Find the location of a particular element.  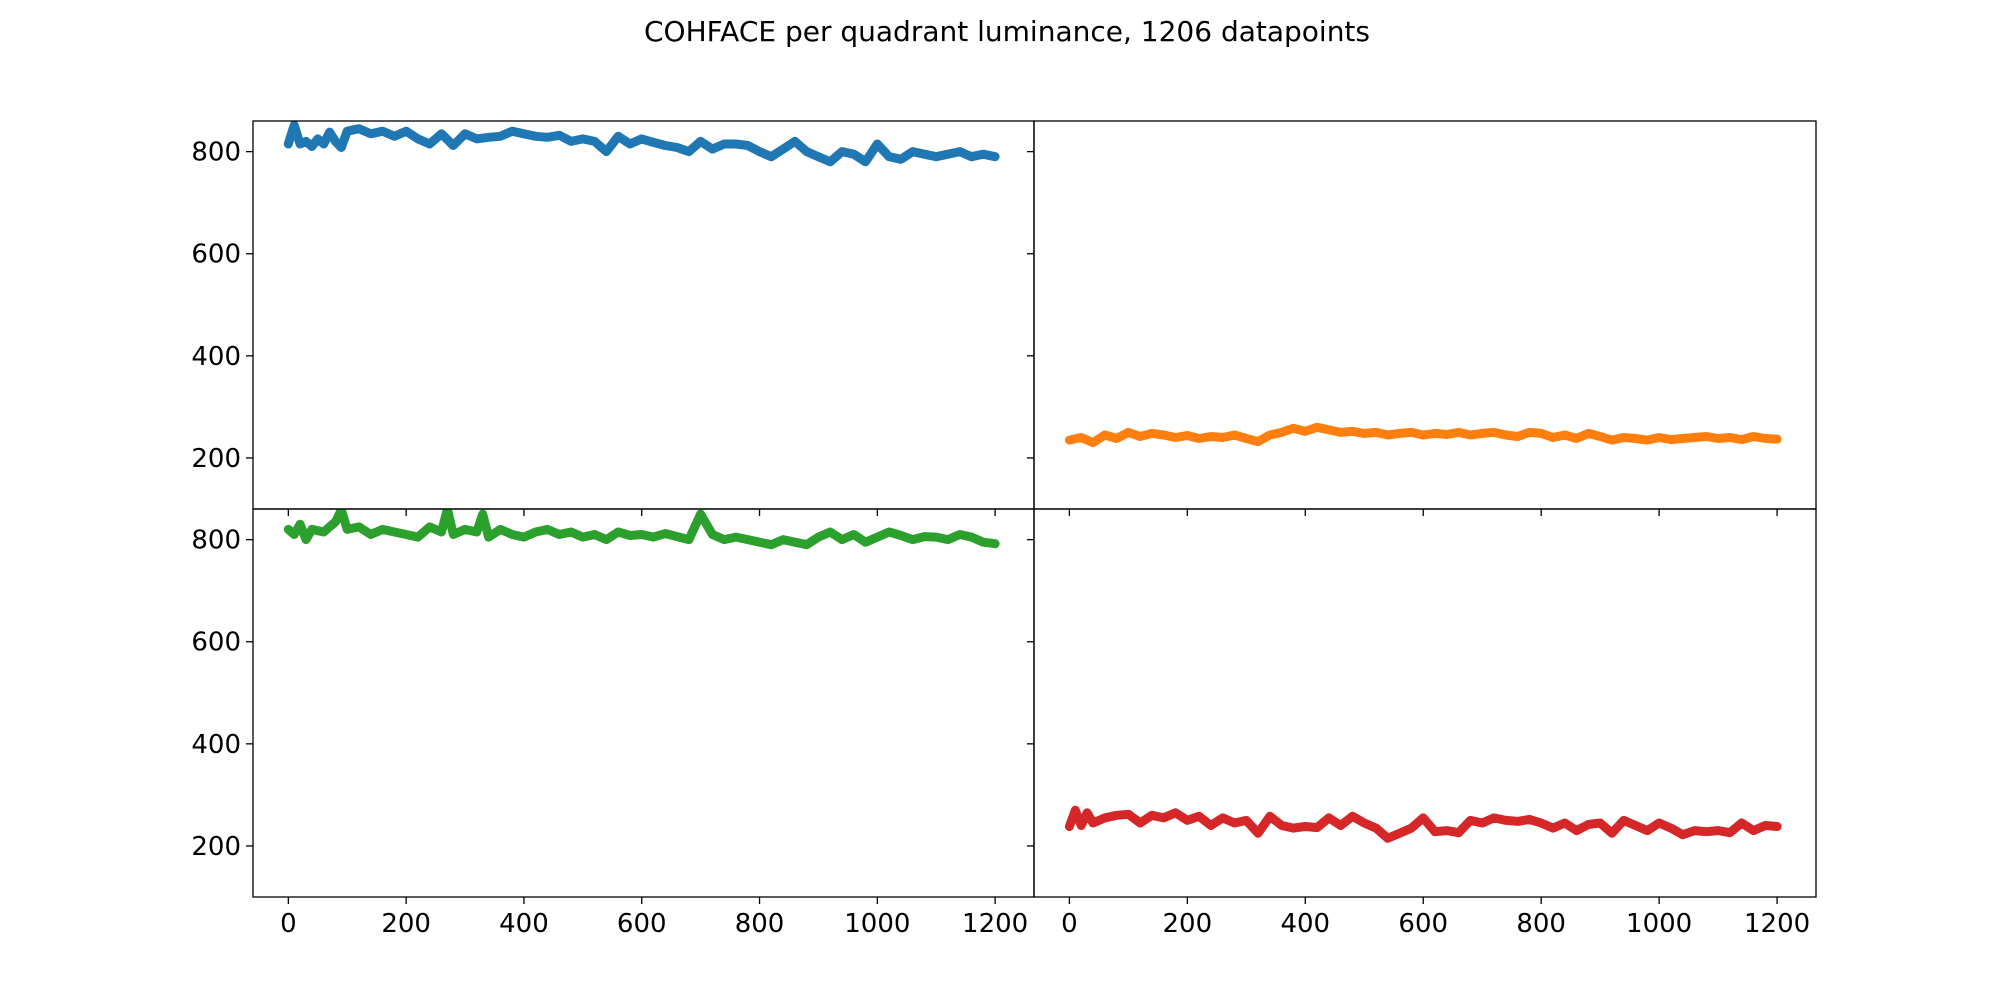

series-line-bottom-left is located at coordinates (641, 529).